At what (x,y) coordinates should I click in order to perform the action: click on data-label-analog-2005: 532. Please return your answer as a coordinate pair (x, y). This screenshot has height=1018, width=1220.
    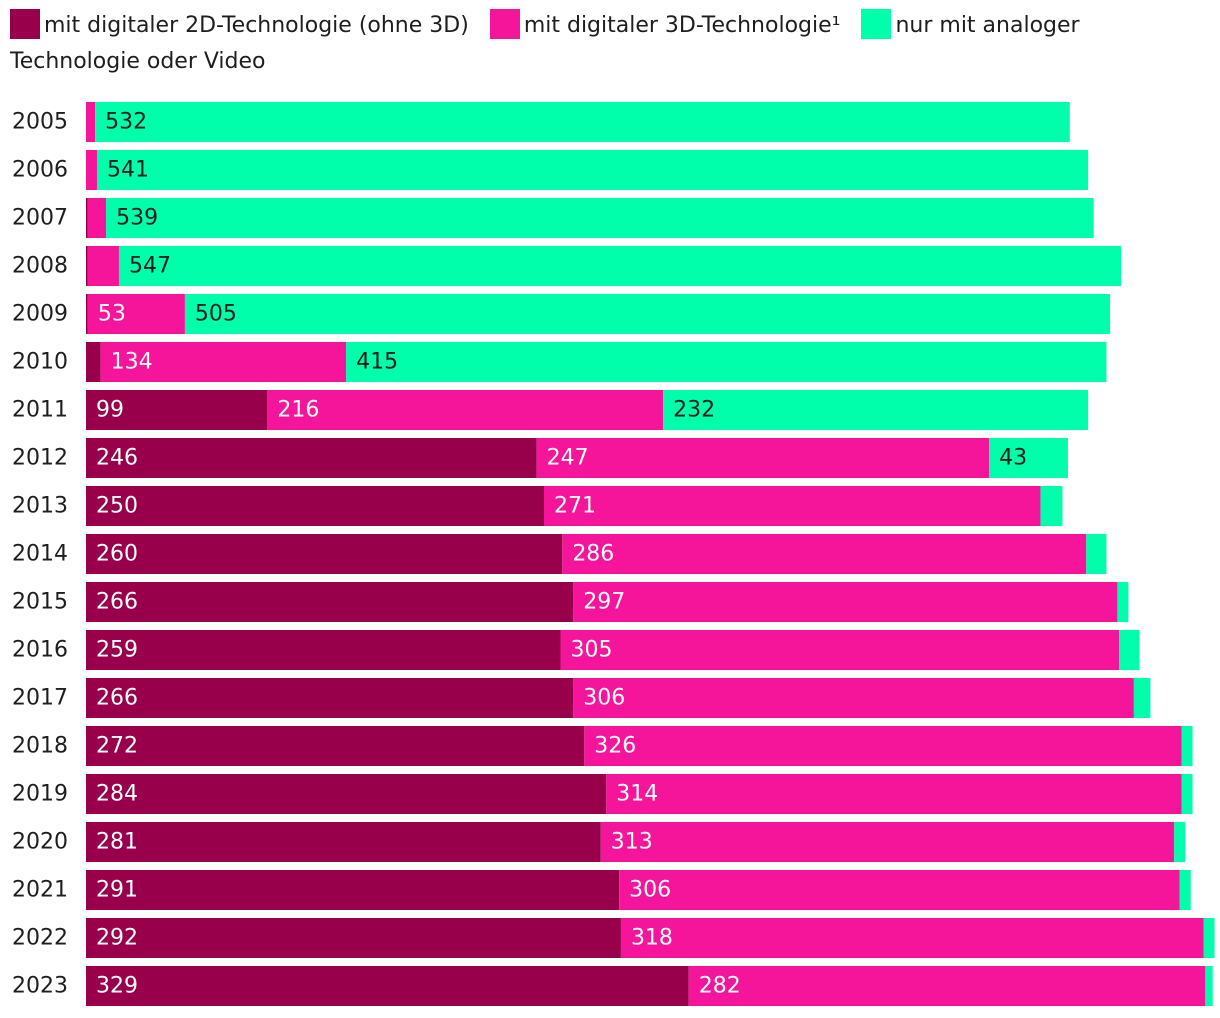
    Looking at the image, I should click on (126, 122).